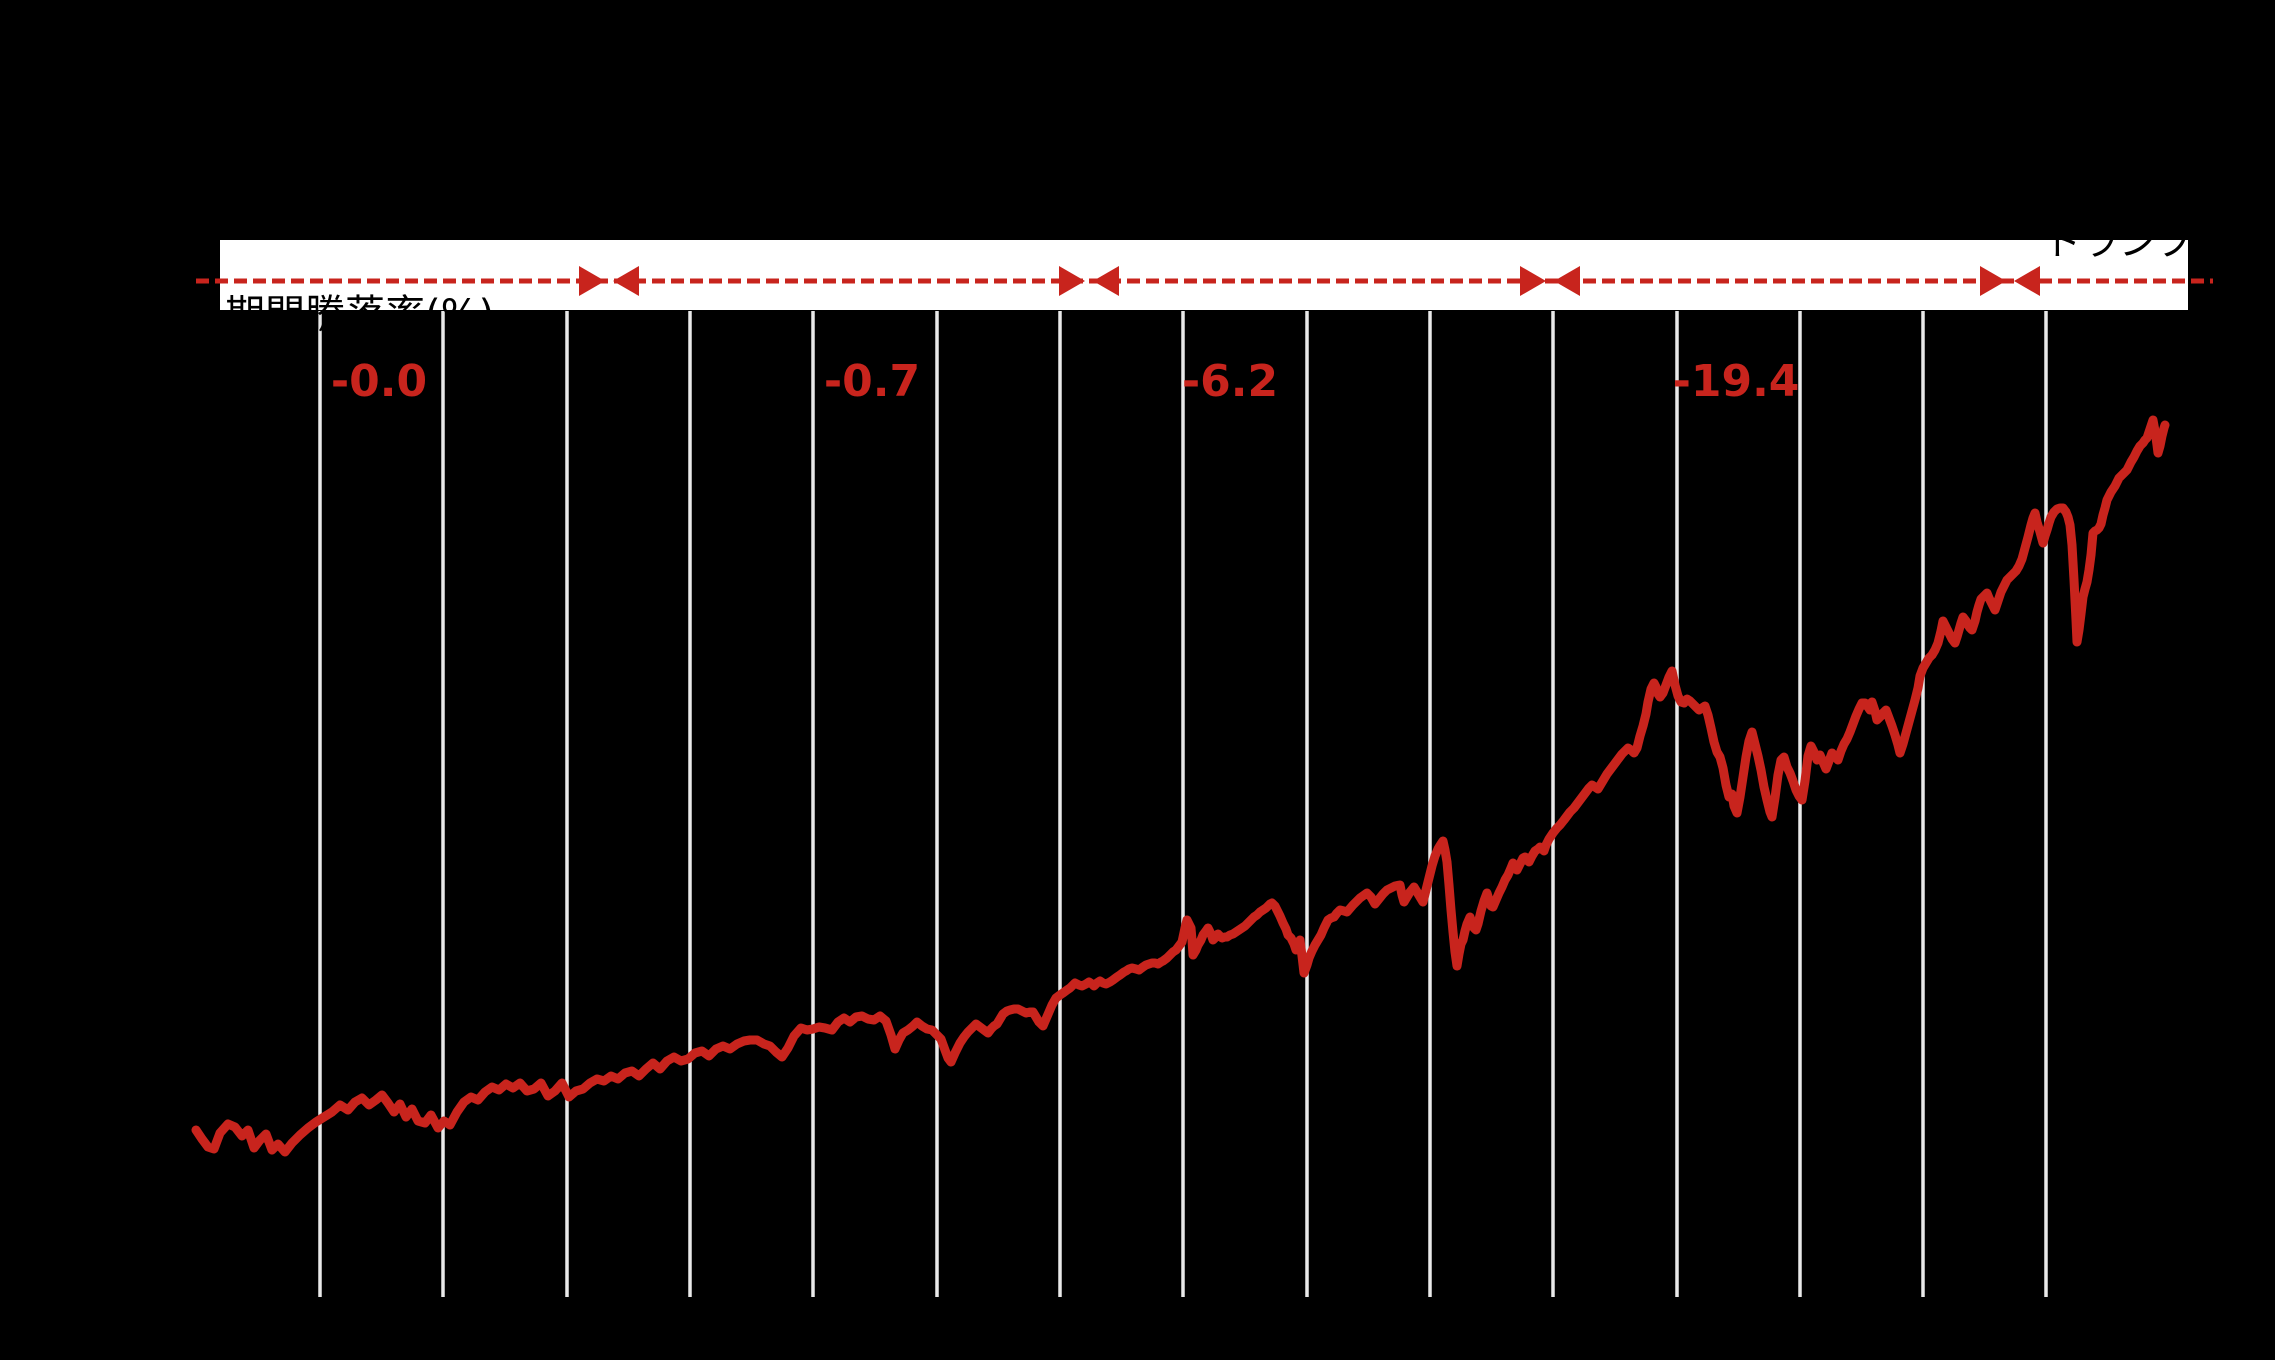 This screenshot has height=1360, width=2275. I want to click on axis-title-fragment: 期間騰落率(%), so click(359, 315).